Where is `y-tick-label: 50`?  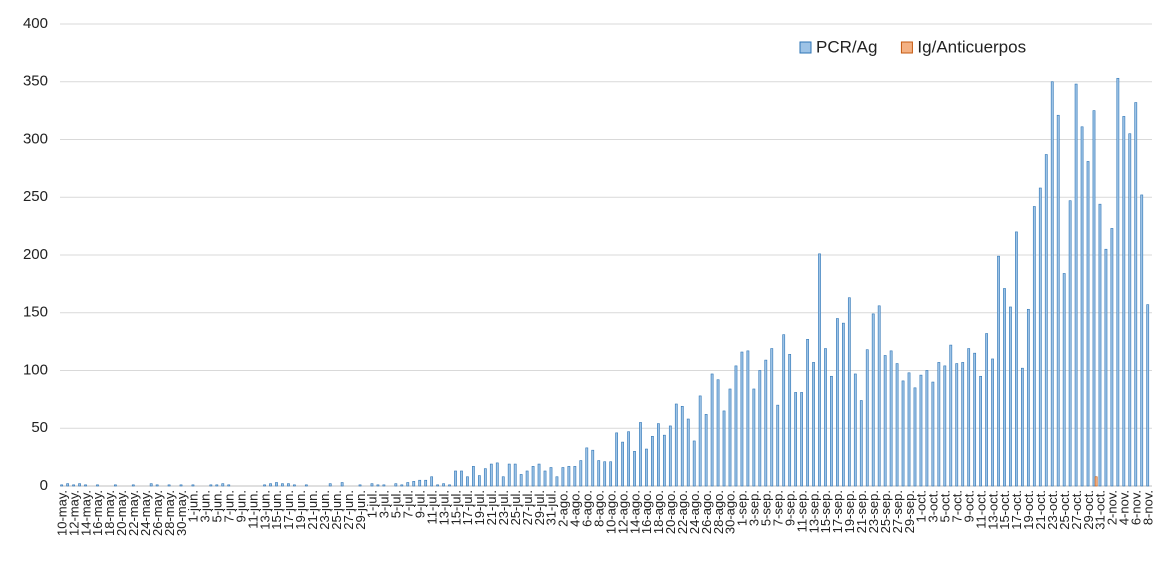 y-tick-label: 50 is located at coordinates (39, 427).